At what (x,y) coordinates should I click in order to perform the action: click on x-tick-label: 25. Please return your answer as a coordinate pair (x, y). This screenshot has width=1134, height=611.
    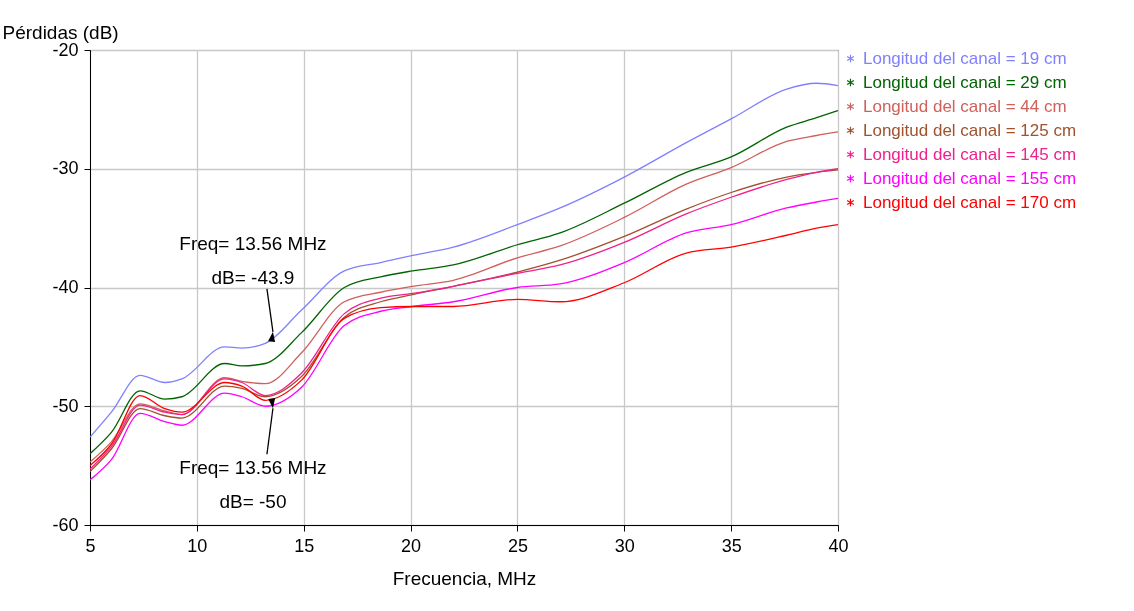
    Looking at the image, I should click on (517, 545).